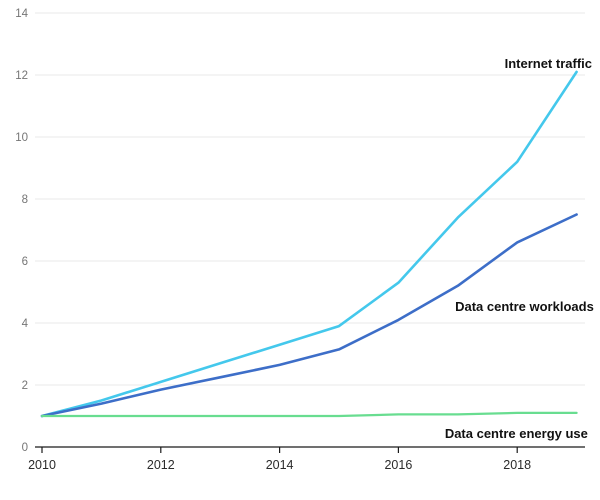  What do you see at coordinates (21, 138) in the screenshot?
I see `y-axis-tick-label-10: 10` at bounding box center [21, 138].